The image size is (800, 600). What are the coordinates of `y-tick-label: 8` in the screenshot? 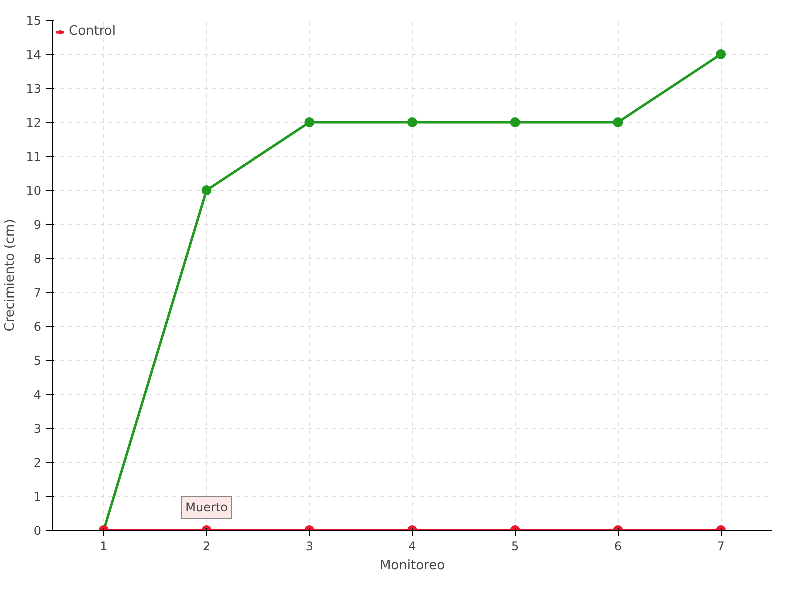 It's located at (38, 259).